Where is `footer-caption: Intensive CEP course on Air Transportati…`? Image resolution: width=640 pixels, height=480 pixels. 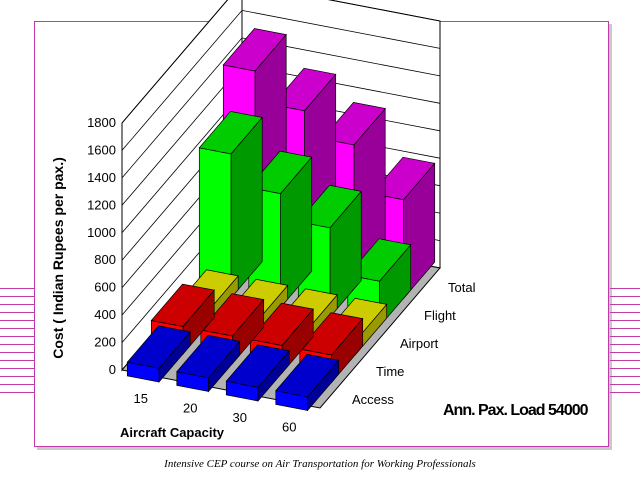 footer-caption: Intensive CEP course on Air Transportati… is located at coordinates (320, 464).